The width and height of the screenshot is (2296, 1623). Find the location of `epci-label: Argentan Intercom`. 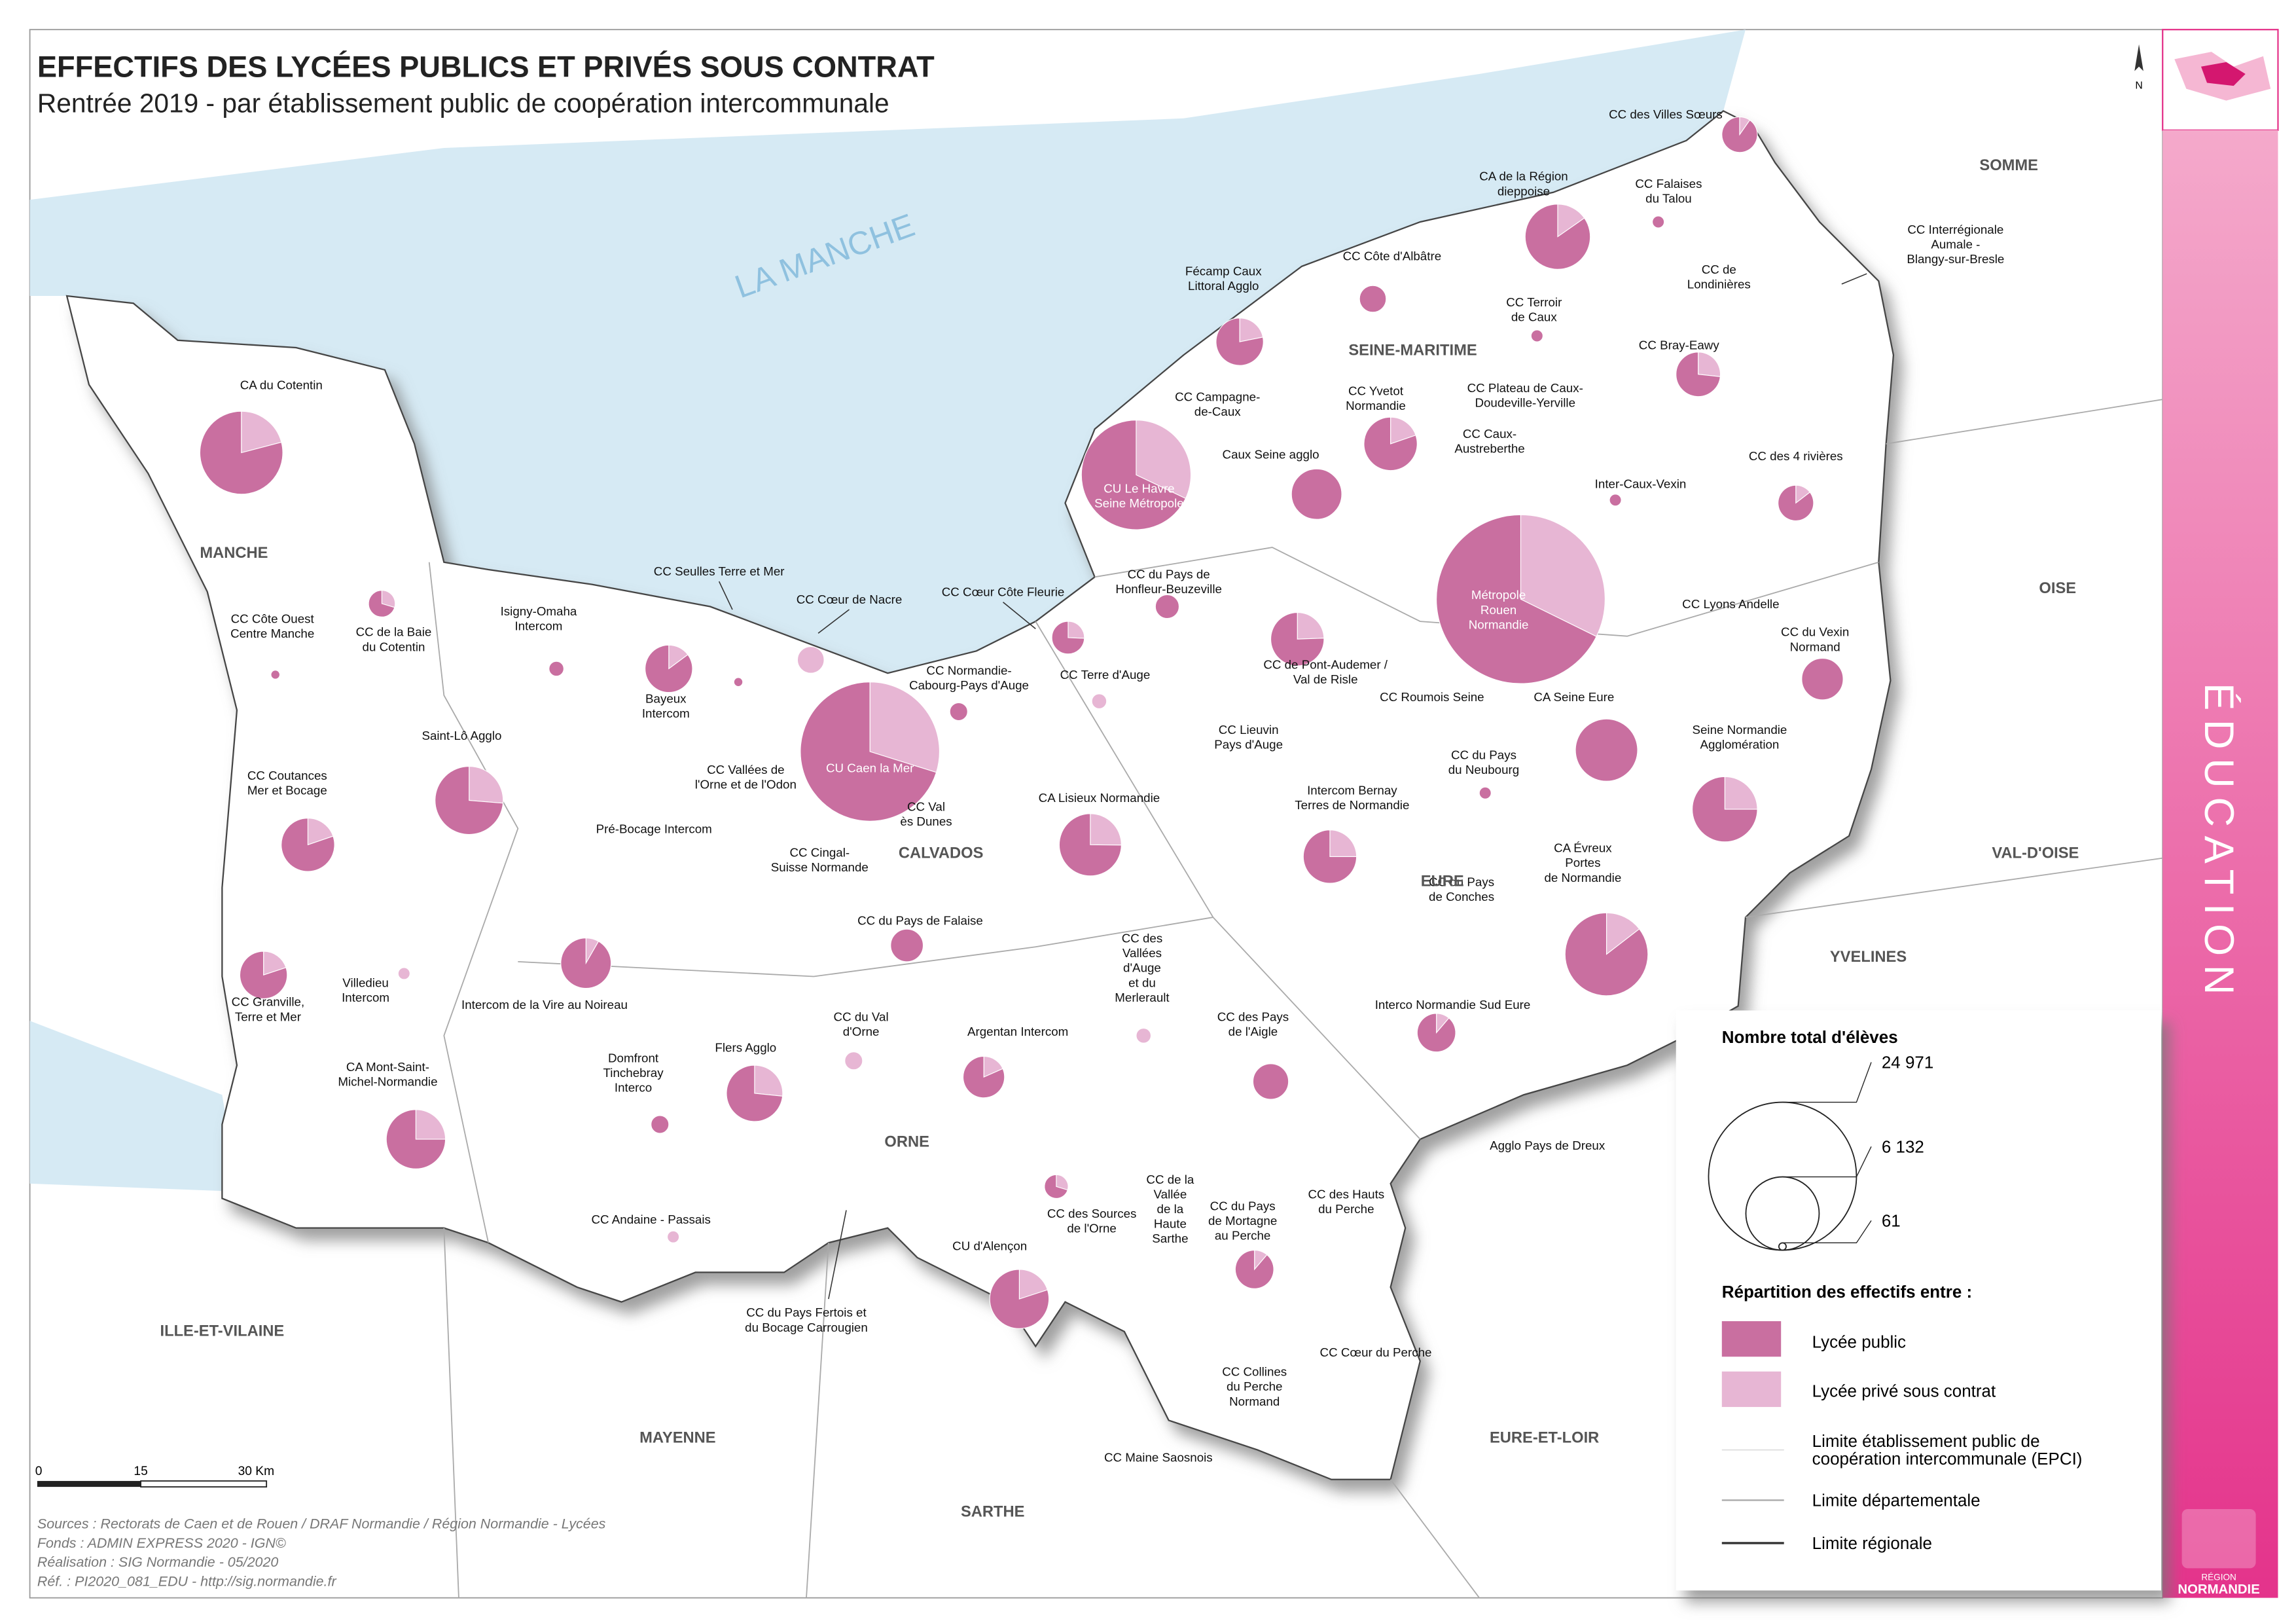

epci-label: Argentan Intercom is located at coordinates (1017, 1031).